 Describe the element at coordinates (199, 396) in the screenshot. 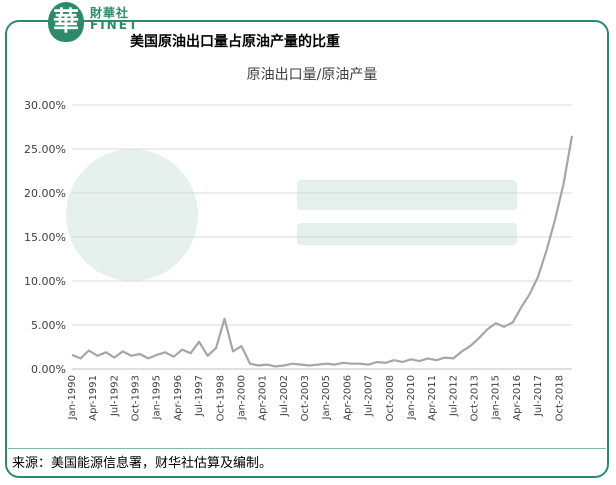

I see `x-tick-label: Jul-1997` at that location.